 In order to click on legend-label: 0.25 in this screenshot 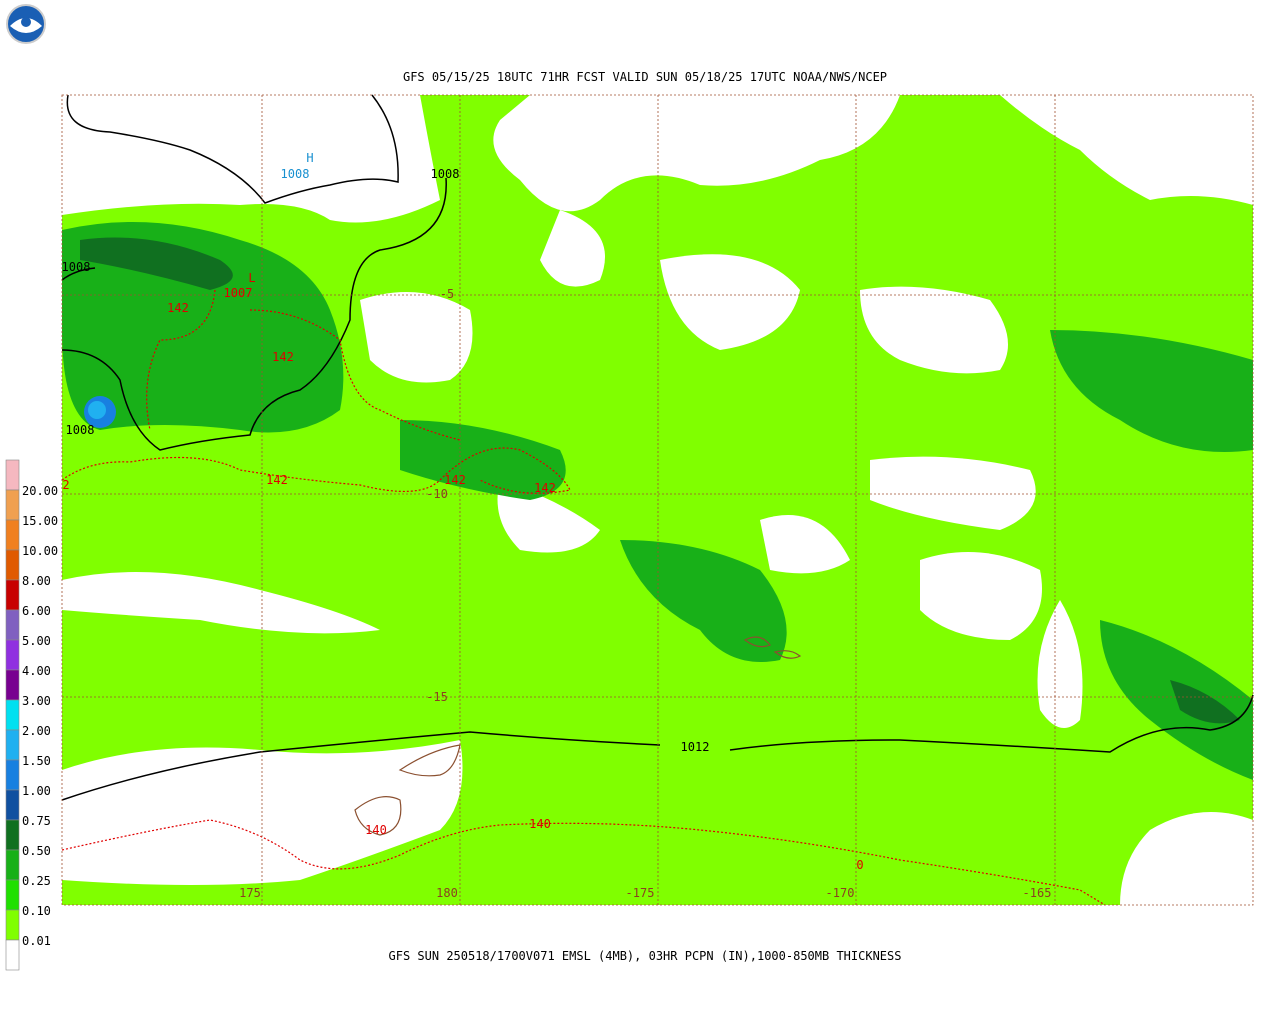, I will do `click(36, 881)`.